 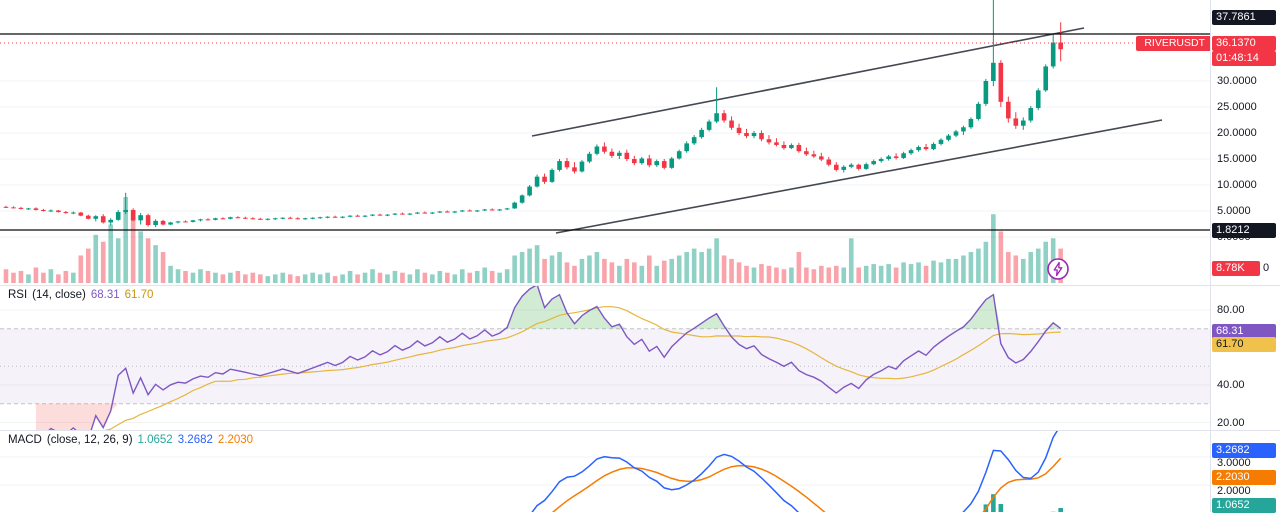 I want to click on rsi-ma-value: 61.70, so click(x=139, y=295).